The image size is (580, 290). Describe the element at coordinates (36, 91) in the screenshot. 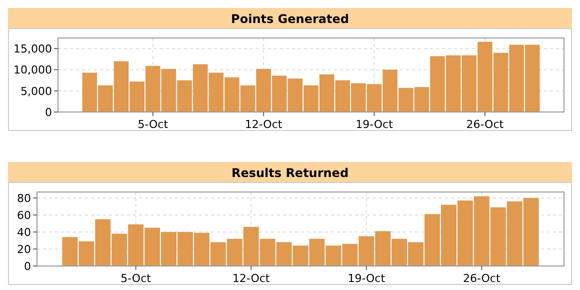

I see `y-tick-label: 5,000` at that location.